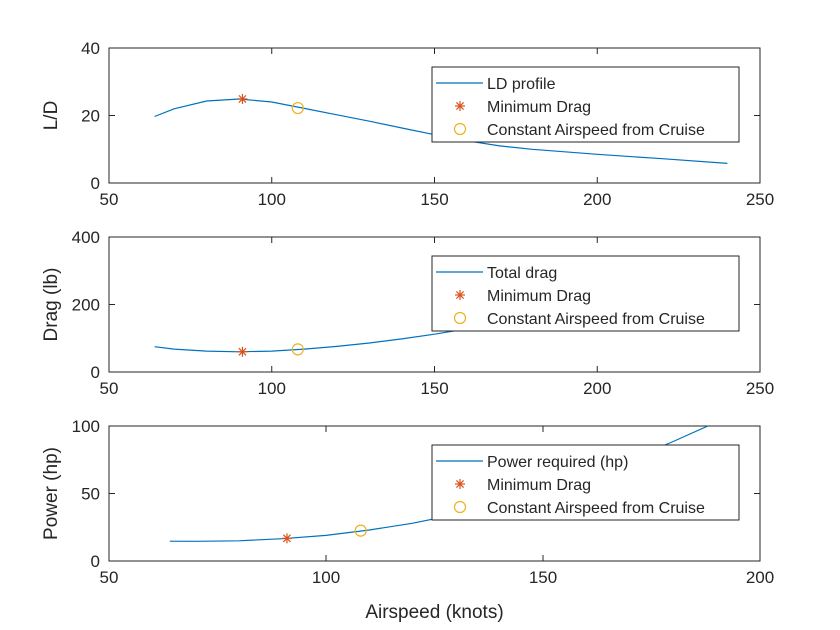 The height and width of the screenshot is (630, 840). Describe the element at coordinates (90, 116) in the screenshot. I see `y-tick-label: 20` at that location.